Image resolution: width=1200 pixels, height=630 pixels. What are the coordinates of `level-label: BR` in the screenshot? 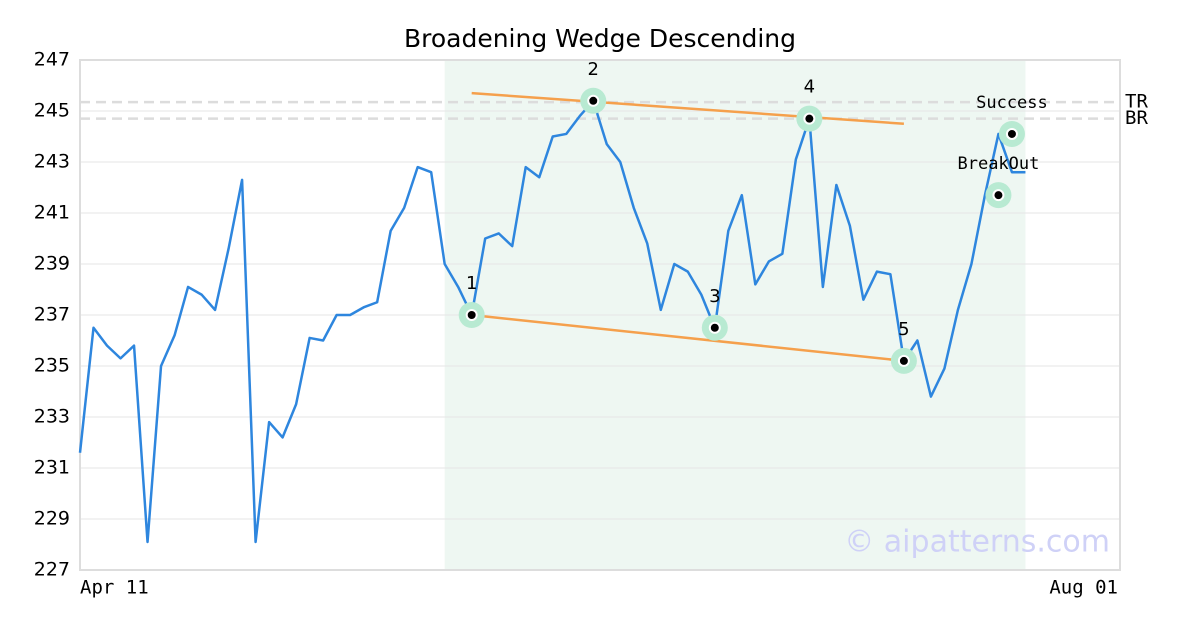 It's located at (1136, 118).